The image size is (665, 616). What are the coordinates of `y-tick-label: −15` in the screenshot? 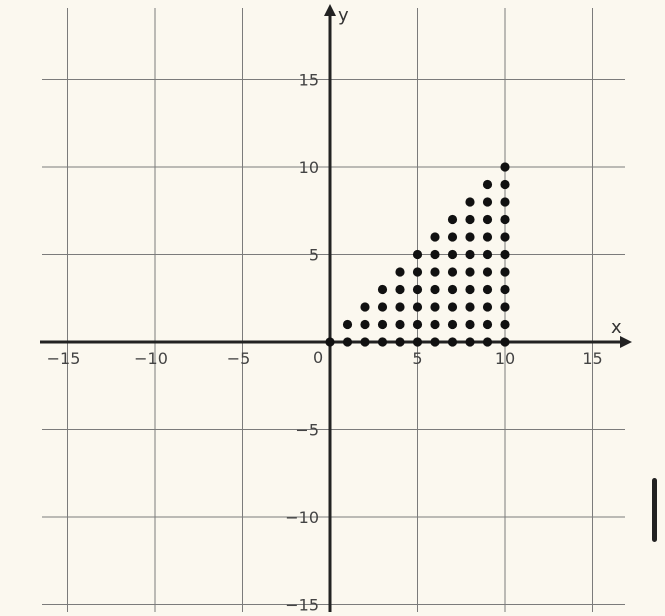 It's located at (302, 605).